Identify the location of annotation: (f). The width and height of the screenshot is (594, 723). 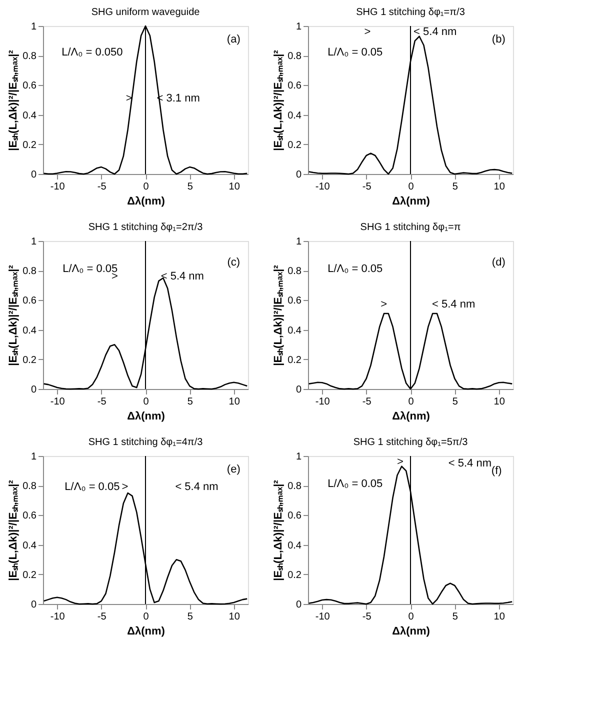
(496, 470).